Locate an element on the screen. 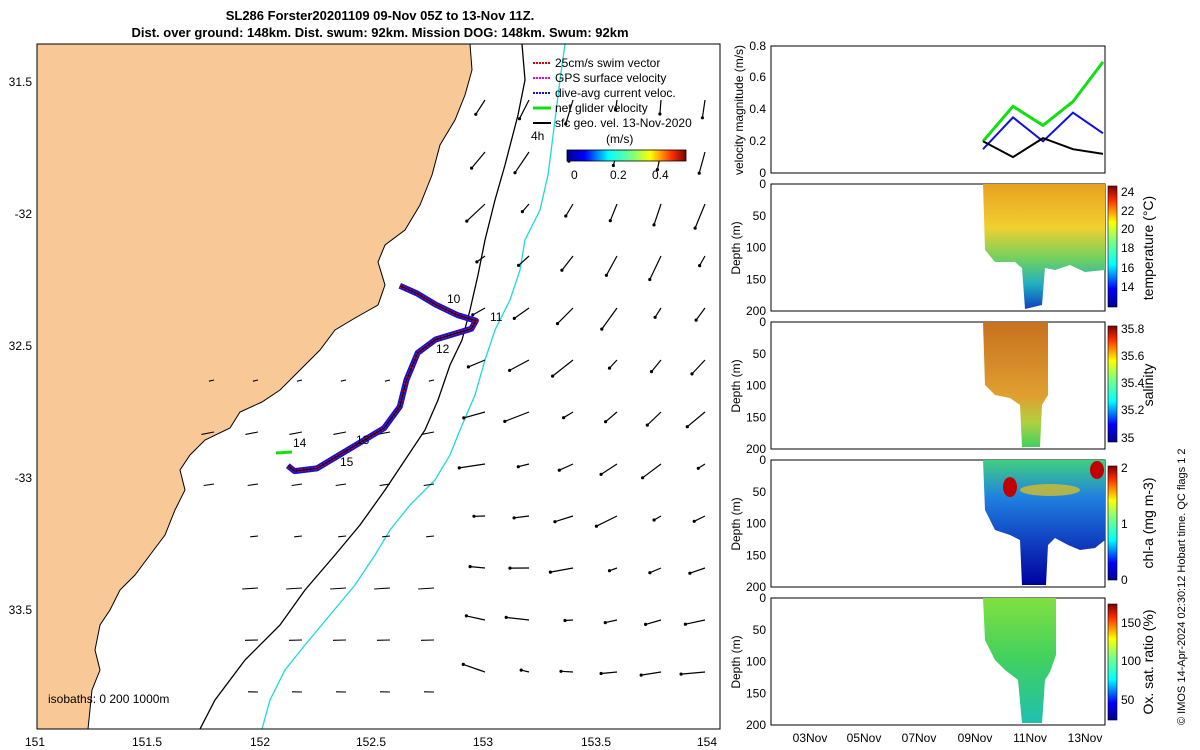 The image size is (1200, 750). temp-ctick-4: 16 is located at coordinates (1128, 268).